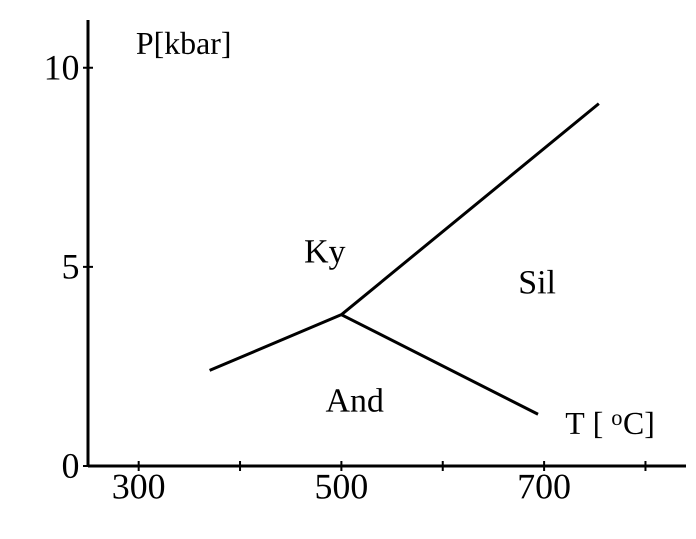 The height and width of the screenshot is (539, 696). Describe the element at coordinates (183, 45) in the screenshot. I see `y-axis-title: P[kbar]` at that location.